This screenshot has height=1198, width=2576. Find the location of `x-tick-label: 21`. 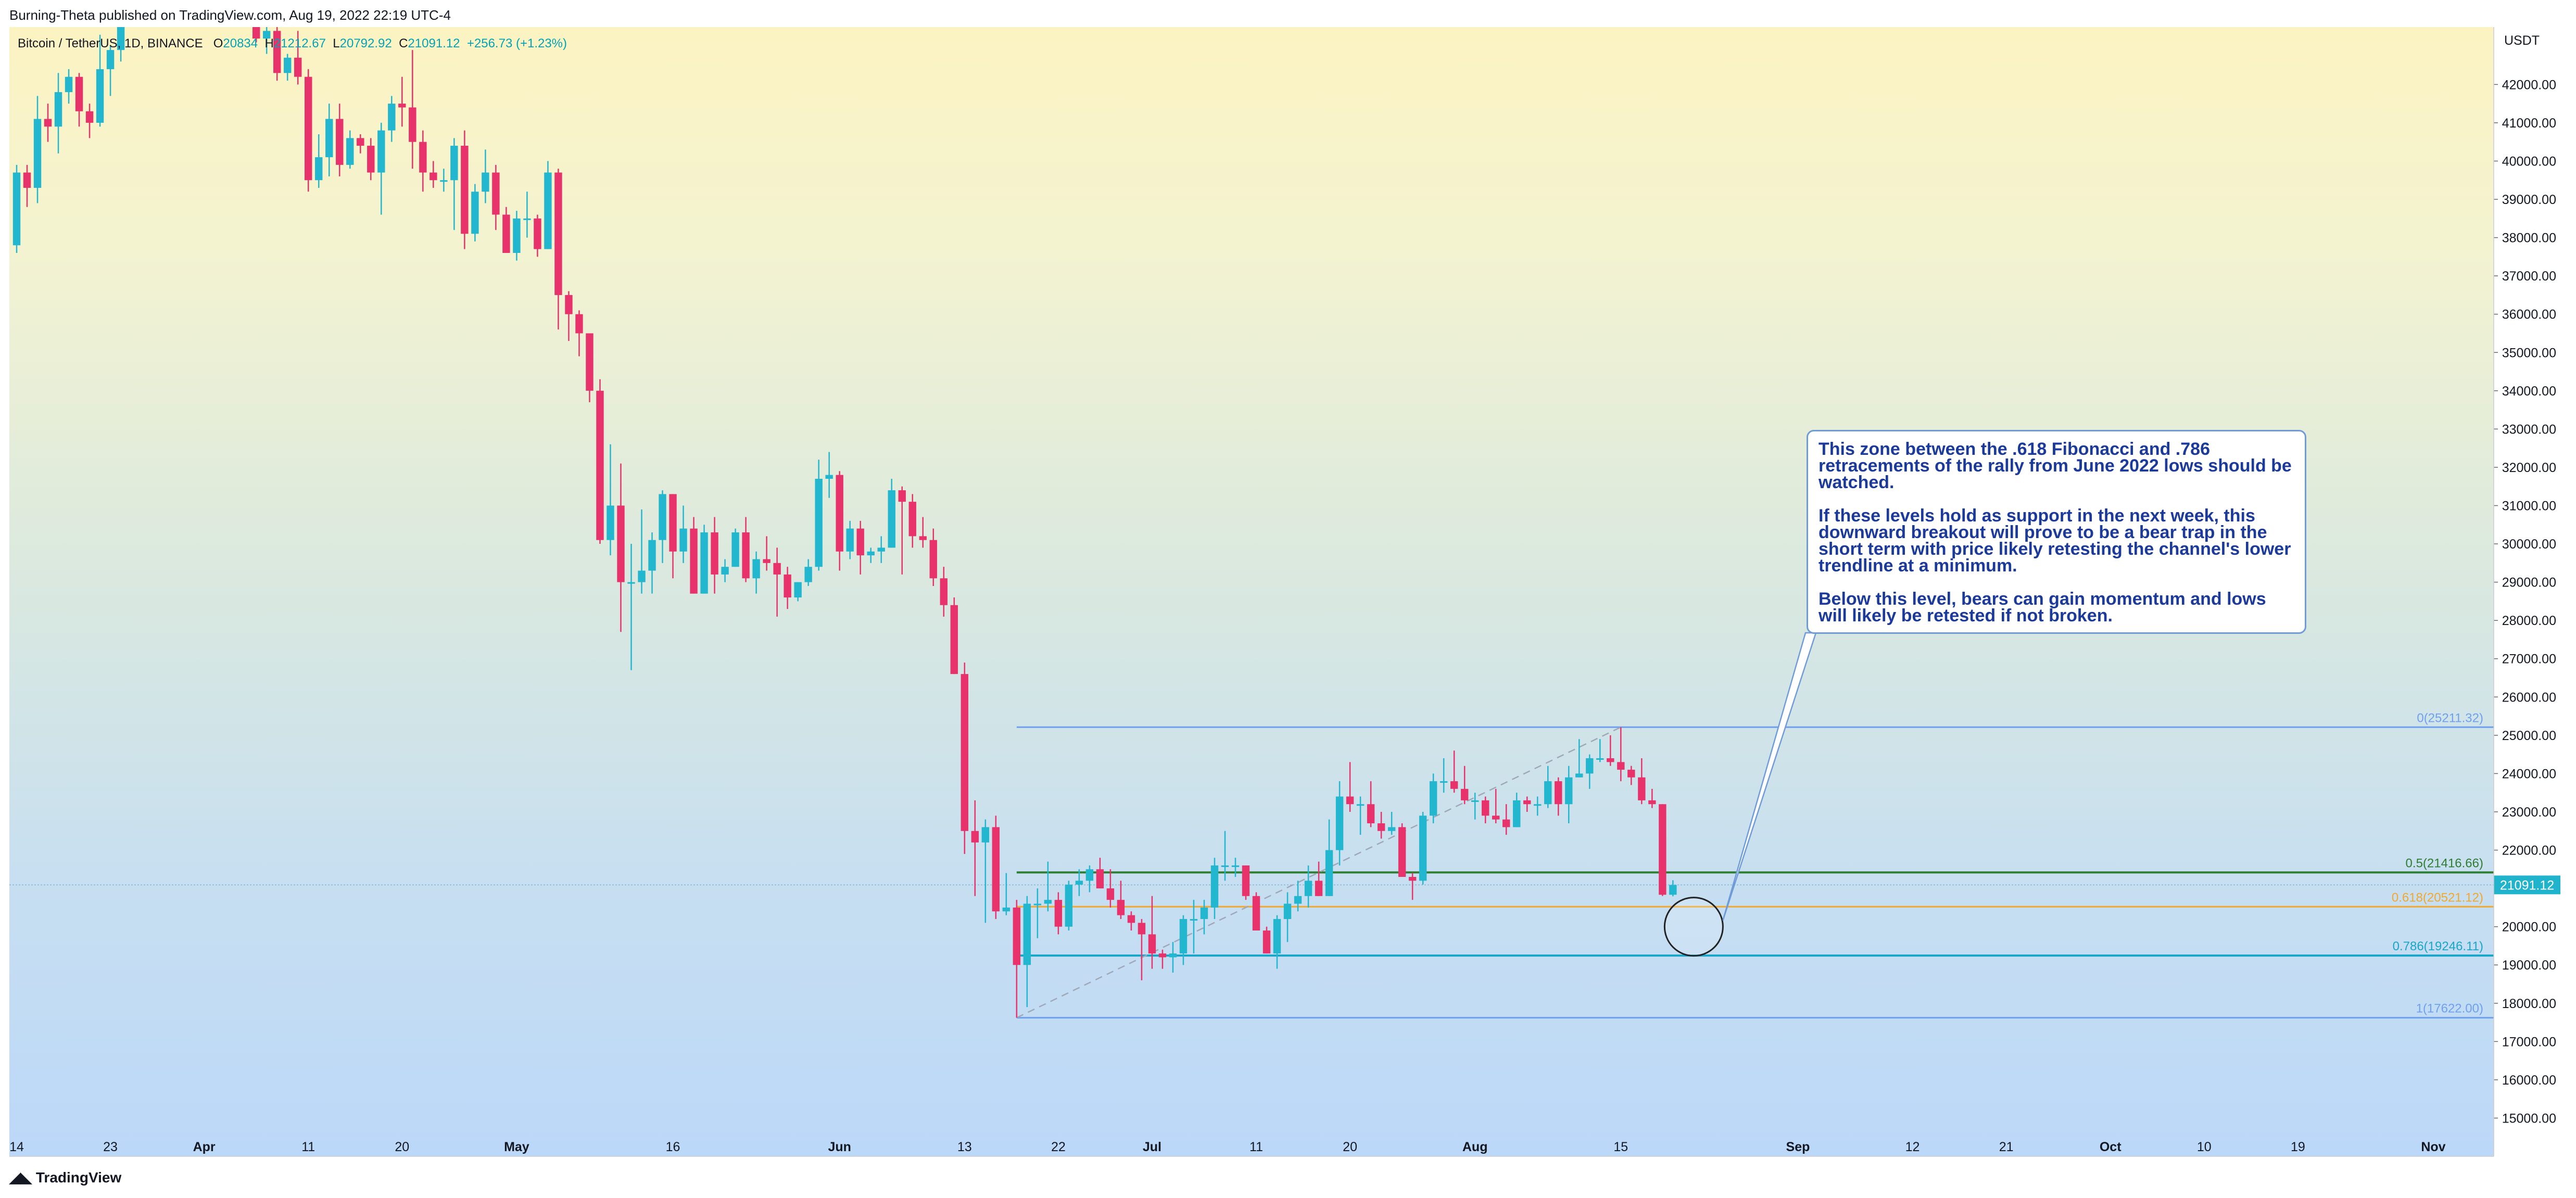

x-tick-label: 21 is located at coordinates (2006, 1147).